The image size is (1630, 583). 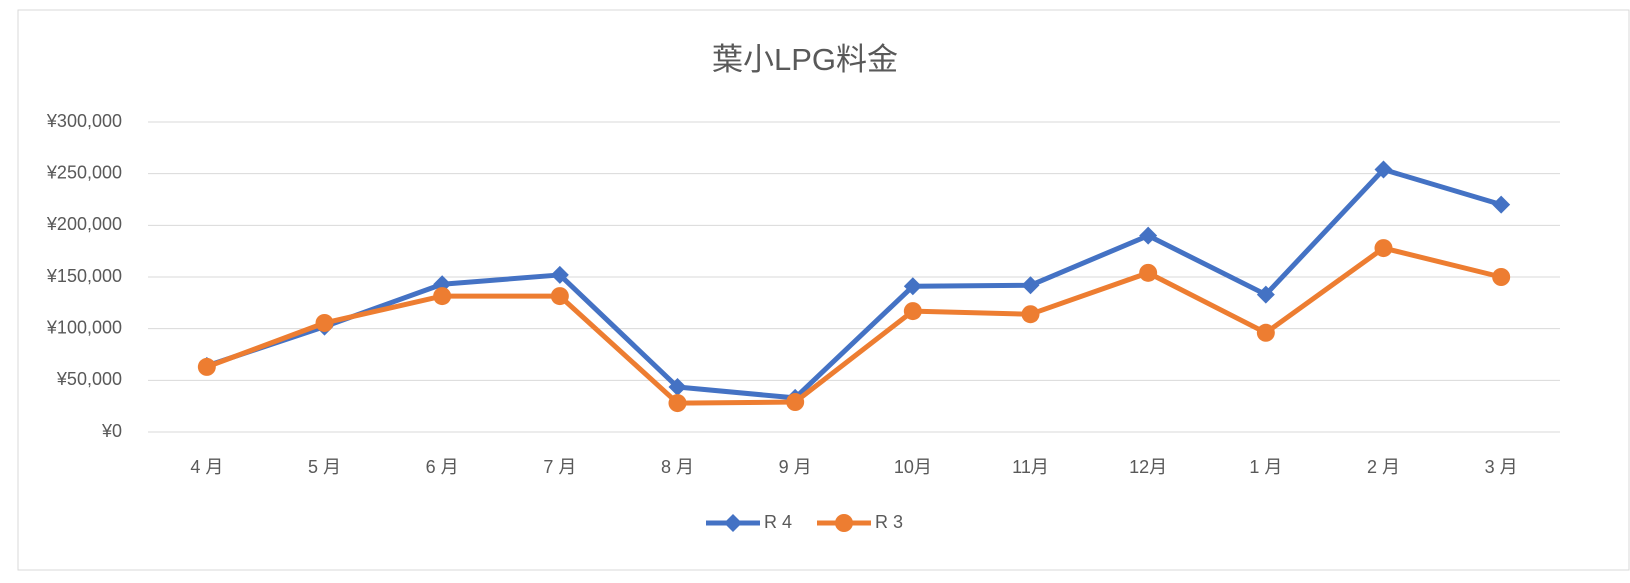 What do you see at coordinates (1148, 467) in the screenshot?
I see `x-tick-label: 12月` at bounding box center [1148, 467].